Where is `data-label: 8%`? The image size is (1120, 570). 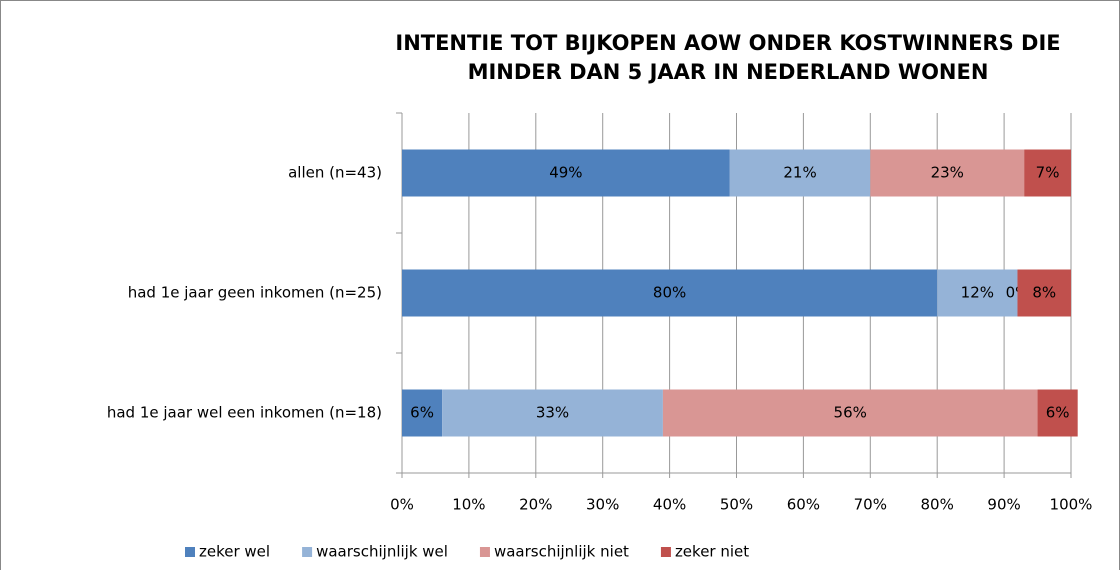
data-label: 8% is located at coordinates (1044, 293).